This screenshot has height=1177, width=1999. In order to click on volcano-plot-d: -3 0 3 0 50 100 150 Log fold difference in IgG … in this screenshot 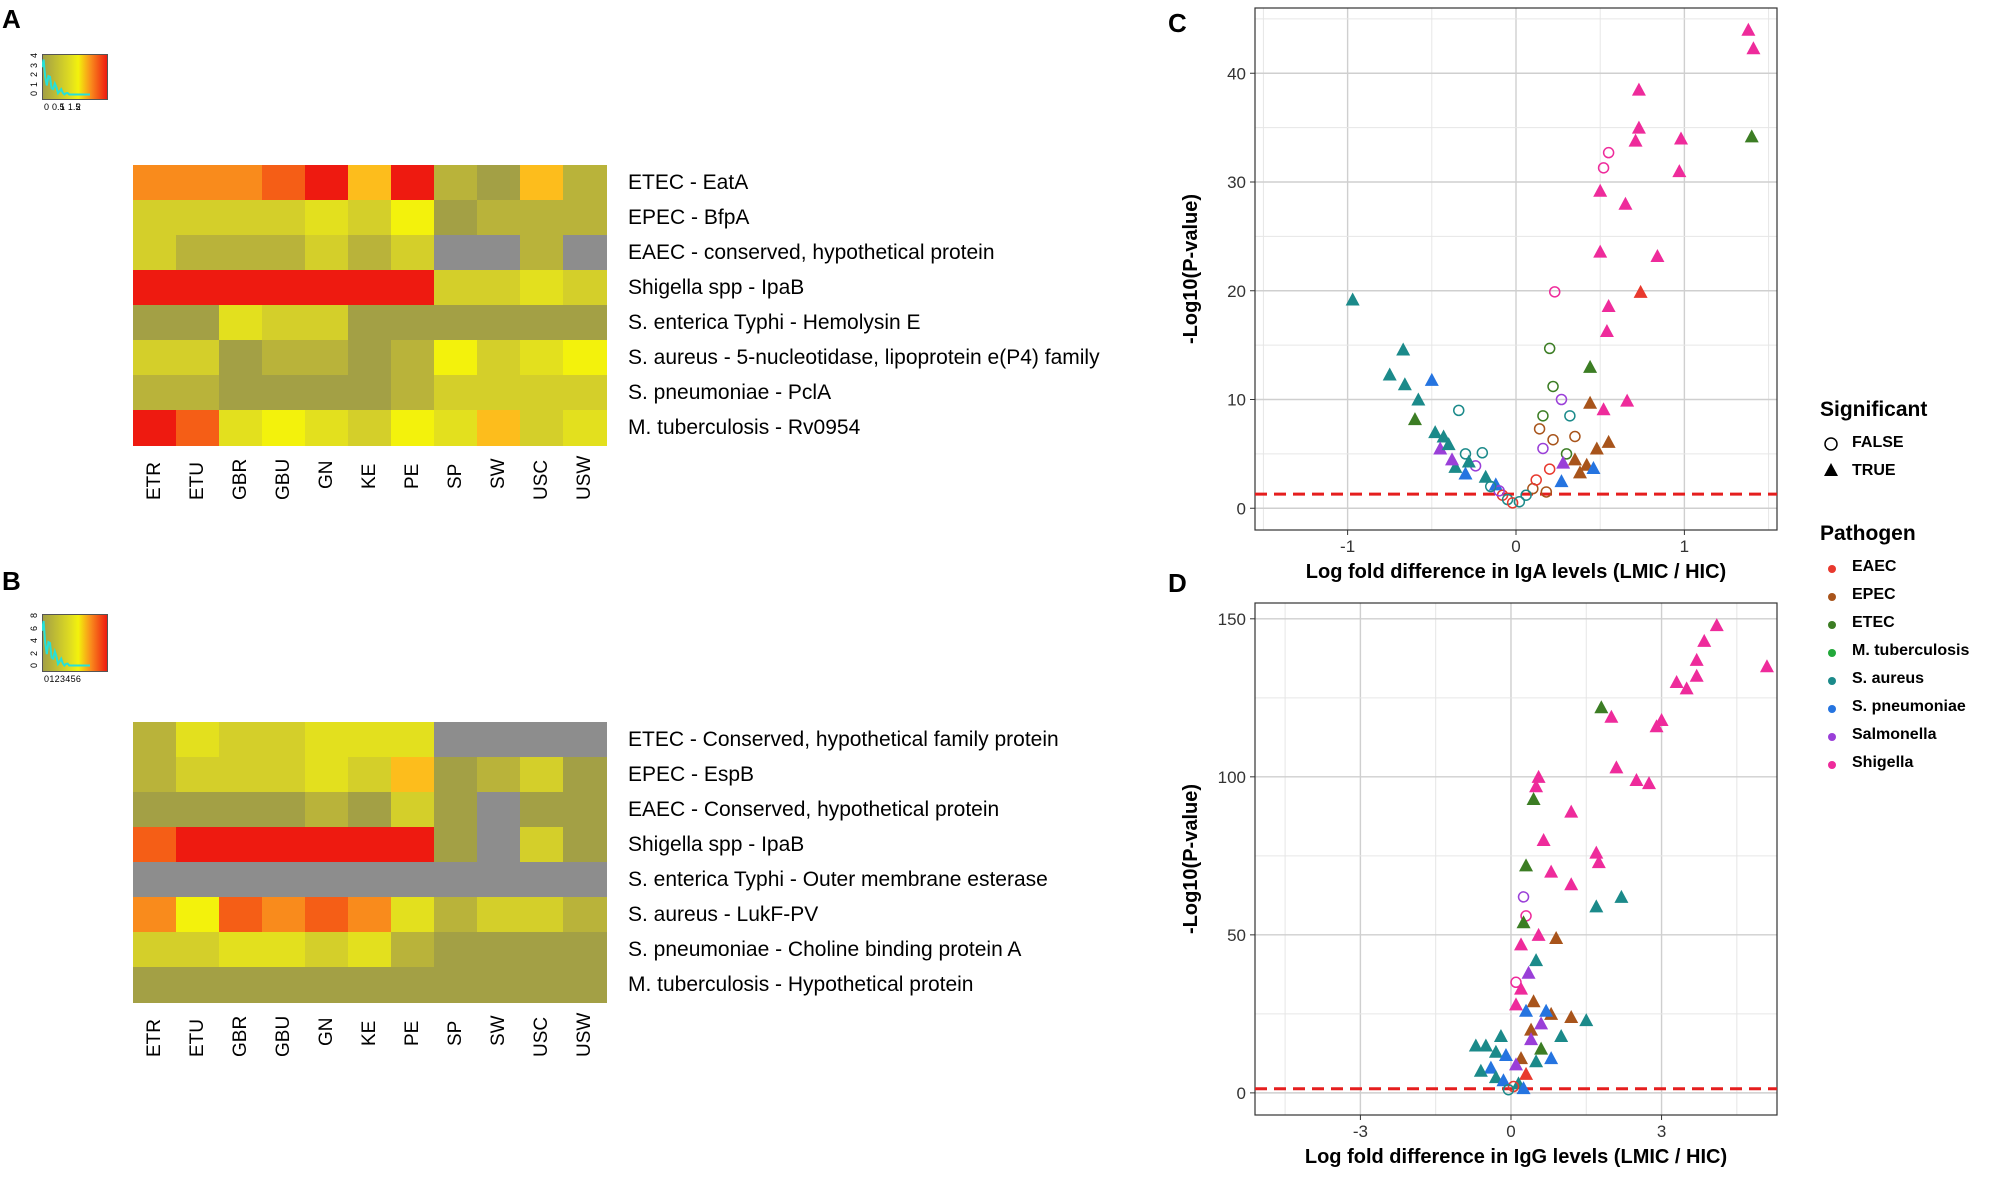, I will do `click(1479, 885)`.